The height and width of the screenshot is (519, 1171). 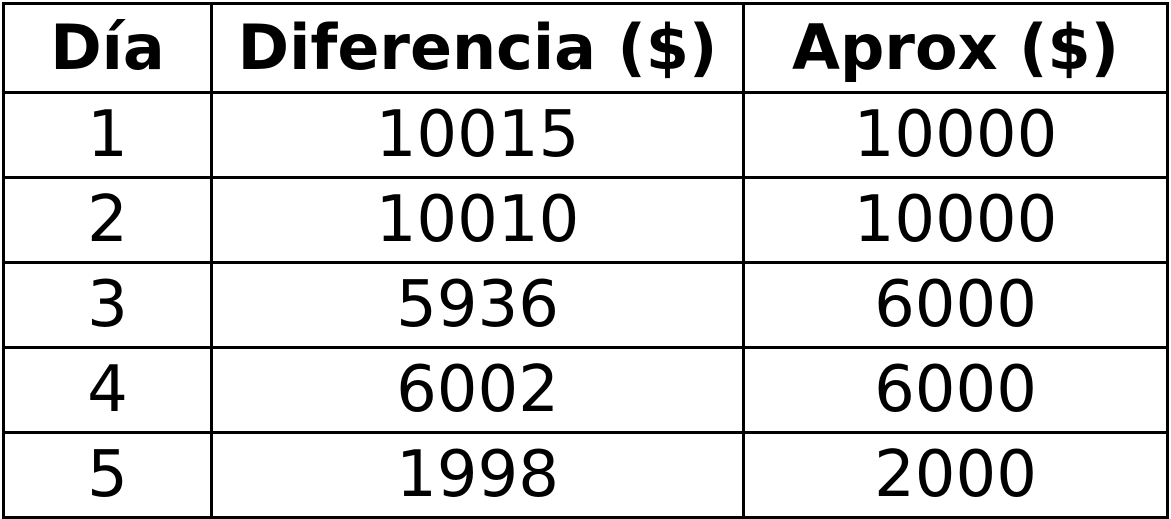 I want to click on cell-diferencia: 1998, so click(x=477, y=475).